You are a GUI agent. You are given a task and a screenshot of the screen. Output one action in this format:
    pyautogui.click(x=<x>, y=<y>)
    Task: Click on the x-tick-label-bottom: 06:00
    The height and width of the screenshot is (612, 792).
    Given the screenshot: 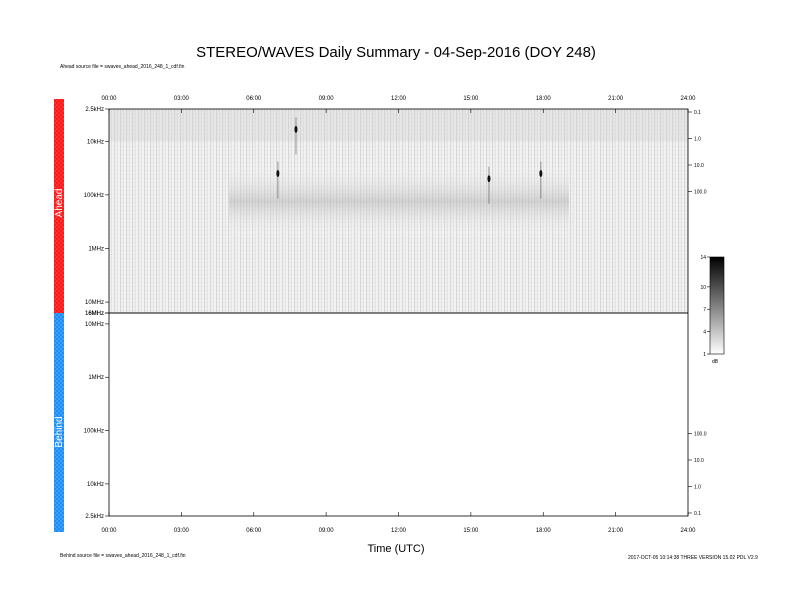 What is the action you would take?
    pyautogui.click(x=254, y=531)
    